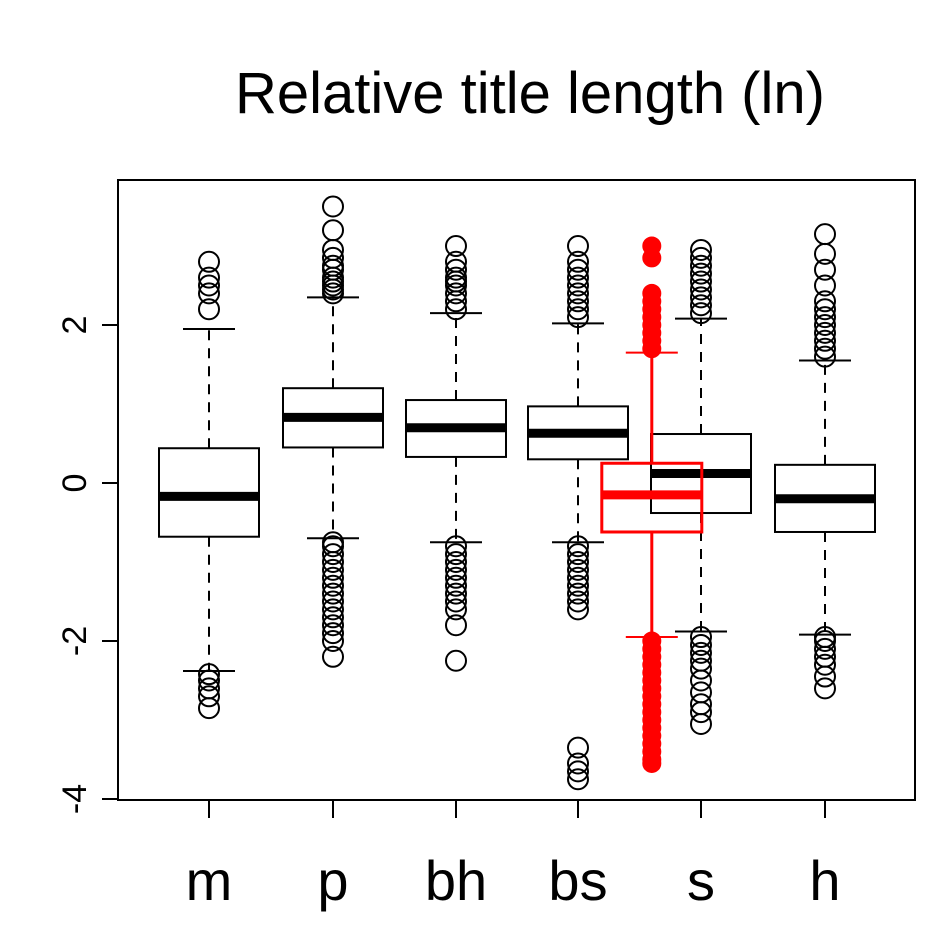  I want to click on y-tick-label: -2, so click(75, 641).